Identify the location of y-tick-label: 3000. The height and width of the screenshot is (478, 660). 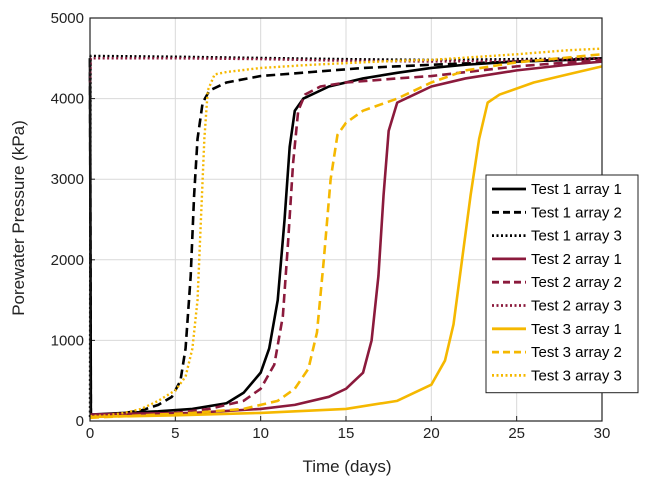
(67, 179).